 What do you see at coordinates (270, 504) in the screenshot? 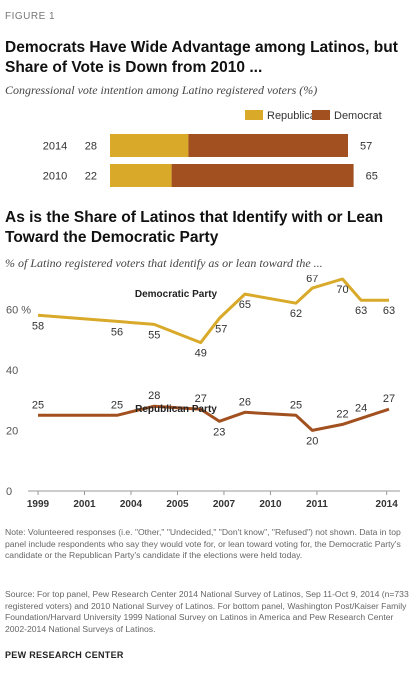
I see `x-tick-label: 2010` at bounding box center [270, 504].